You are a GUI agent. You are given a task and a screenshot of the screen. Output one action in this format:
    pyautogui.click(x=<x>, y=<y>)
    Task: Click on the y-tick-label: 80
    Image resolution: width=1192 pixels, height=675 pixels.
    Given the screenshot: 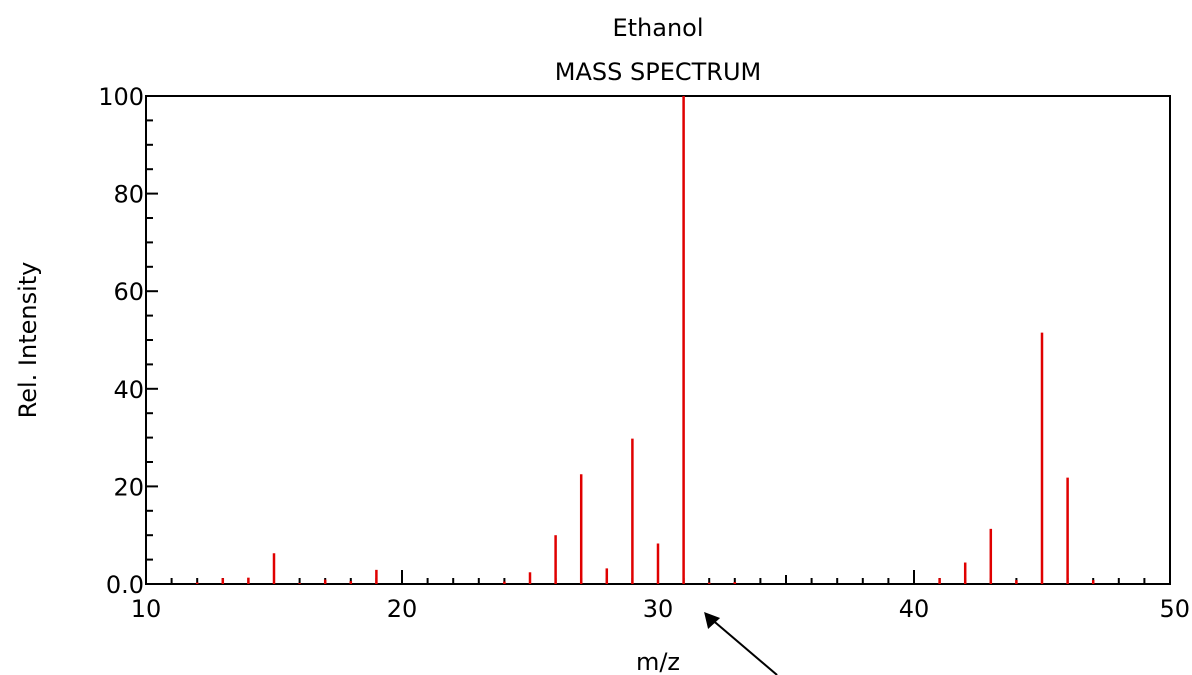 What is the action you would take?
    pyautogui.click(x=128, y=195)
    